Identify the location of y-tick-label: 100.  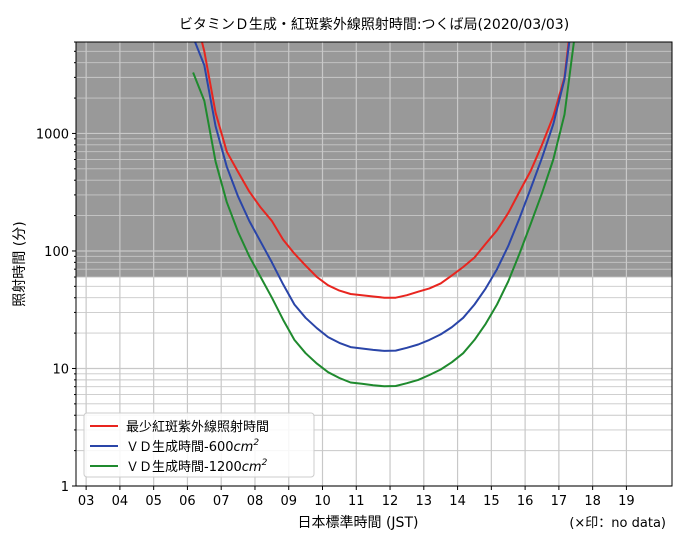
(56, 252).